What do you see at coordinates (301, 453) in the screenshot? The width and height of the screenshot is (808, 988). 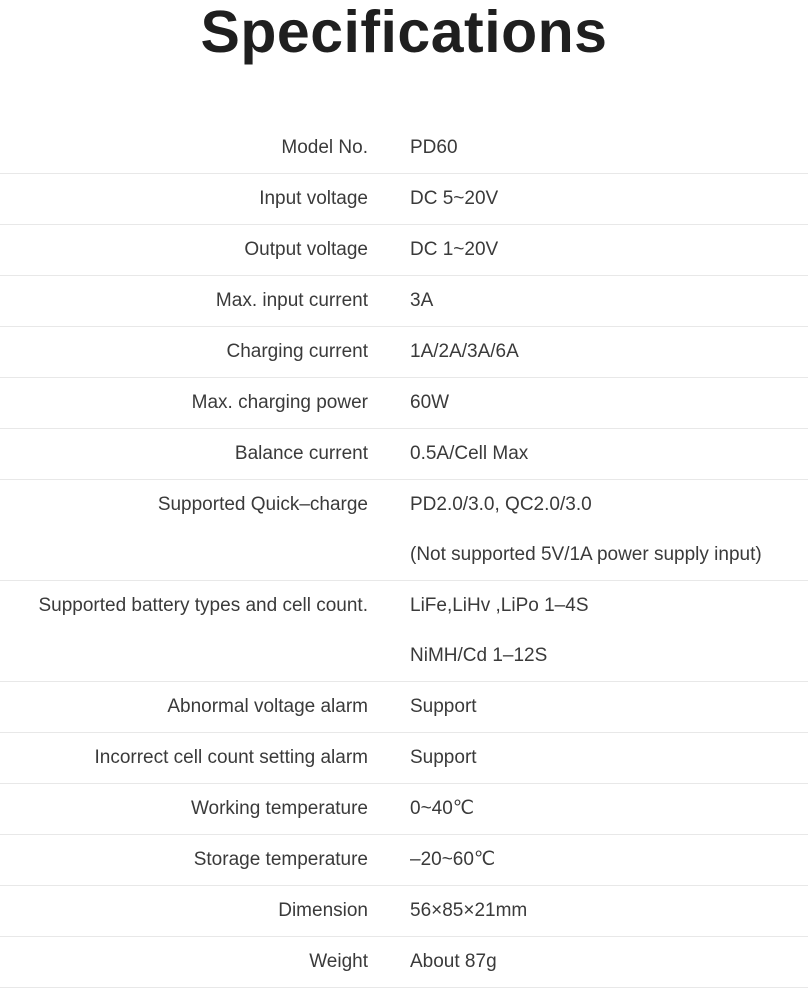 I see `spec-label: Balance current` at bounding box center [301, 453].